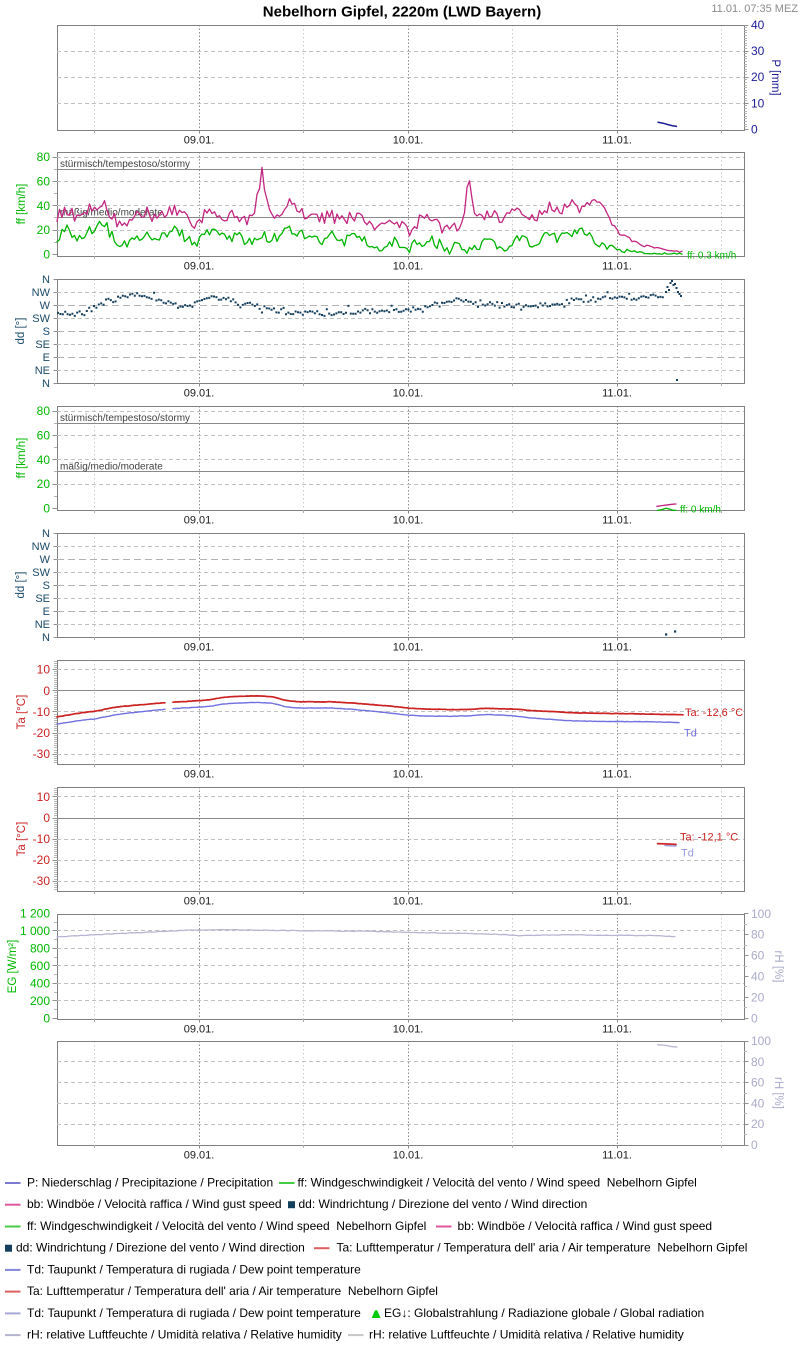  What do you see at coordinates (46, 586) in the screenshot?
I see `svg-text: S` at bounding box center [46, 586].